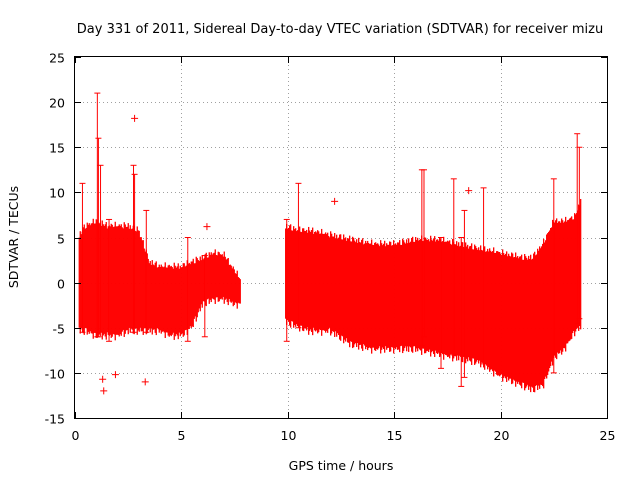 The height and width of the screenshot is (480, 640). Describe the element at coordinates (341, 465) in the screenshot. I see `x-axis-label: GPS time / hours` at that location.